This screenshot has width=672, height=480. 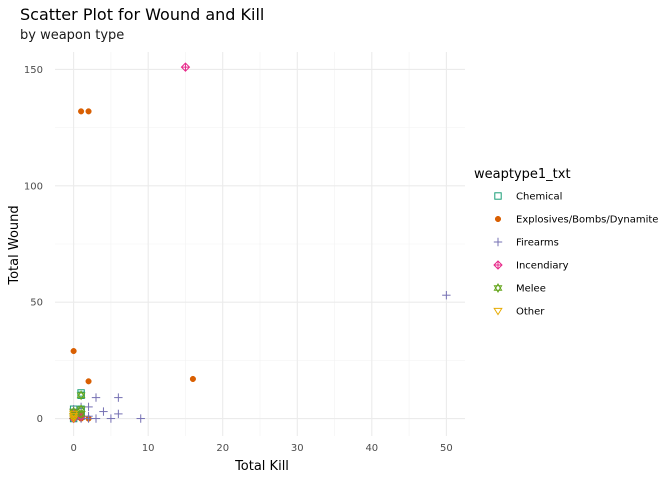 What do you see at coordinates (498, 219) in the screenshot?
I see `legend-key-explosives-bombs-dynamite` at bounding box center [498, 219].